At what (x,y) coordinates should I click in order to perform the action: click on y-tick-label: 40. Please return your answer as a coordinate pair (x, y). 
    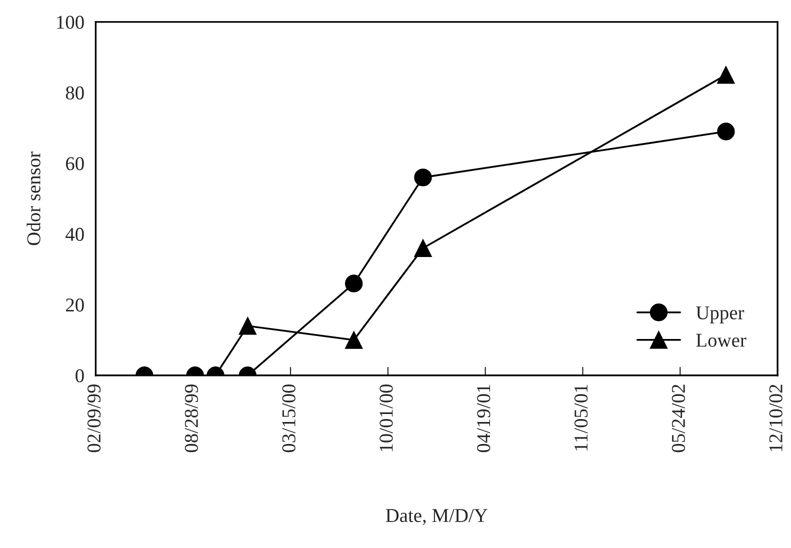
    Looking at the image, I should click on (75, 234).